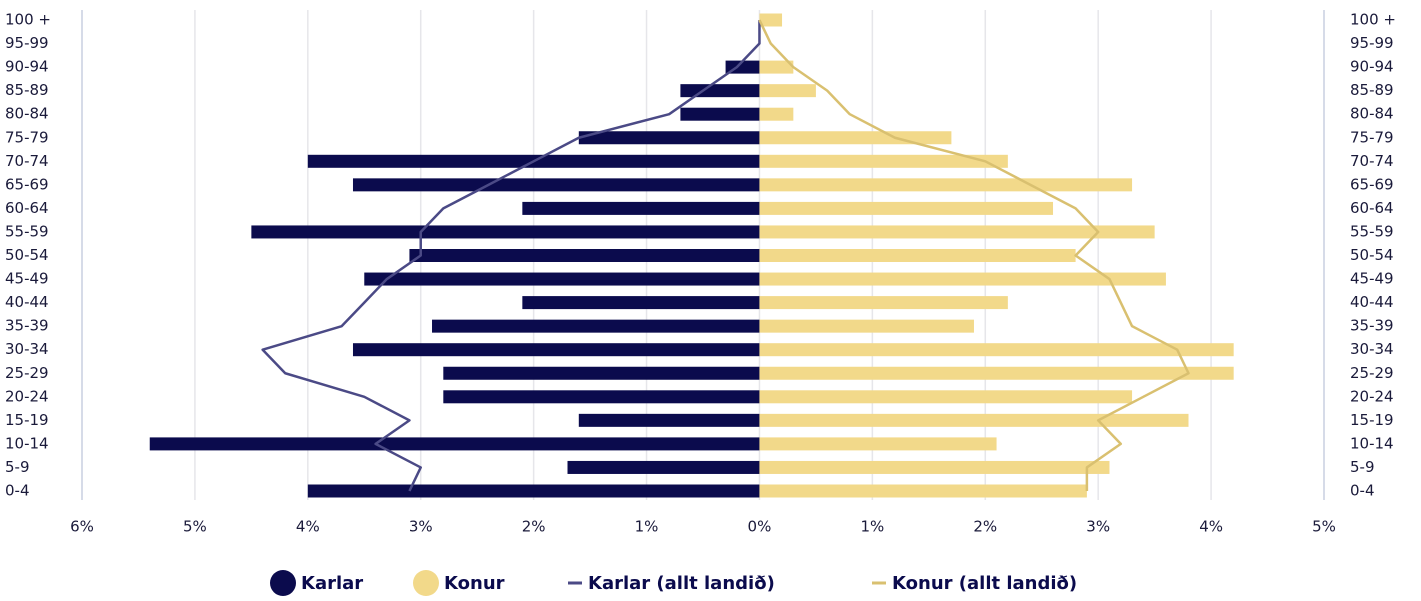 The height and width of the screenshot is (601, 1421). Describe the element at coordinates (984, 583) in the screenshot. I see `legend-label: Konur (allt landið)` at that location.